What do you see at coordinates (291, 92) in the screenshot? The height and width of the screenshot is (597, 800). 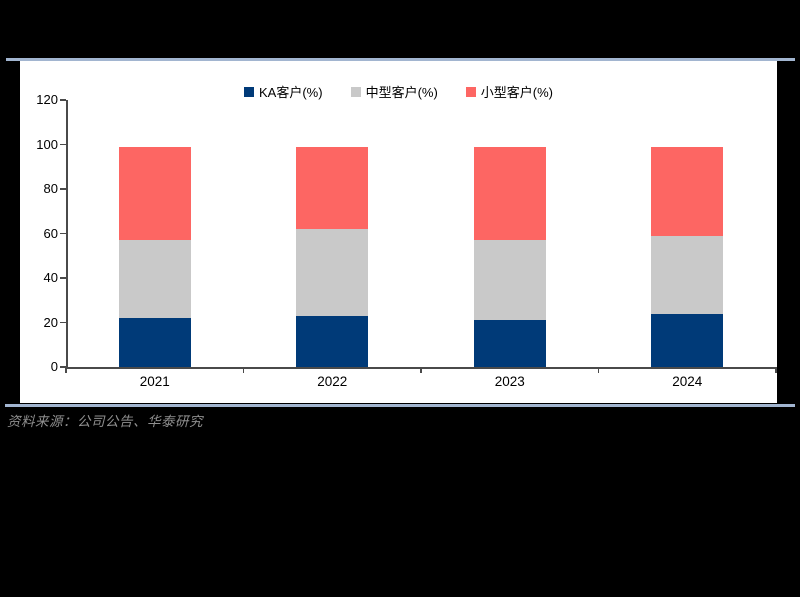 I see `legend-label: KA客户(%)` at bounding box center [291, 92].